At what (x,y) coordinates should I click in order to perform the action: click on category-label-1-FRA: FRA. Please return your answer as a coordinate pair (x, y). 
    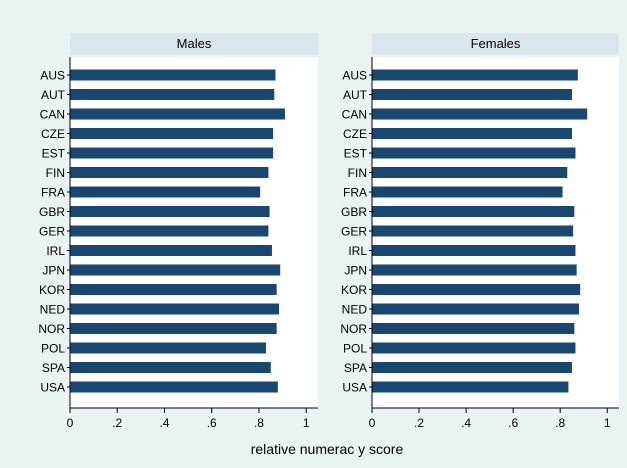
    Looking at the image, I should click on (355, 193).